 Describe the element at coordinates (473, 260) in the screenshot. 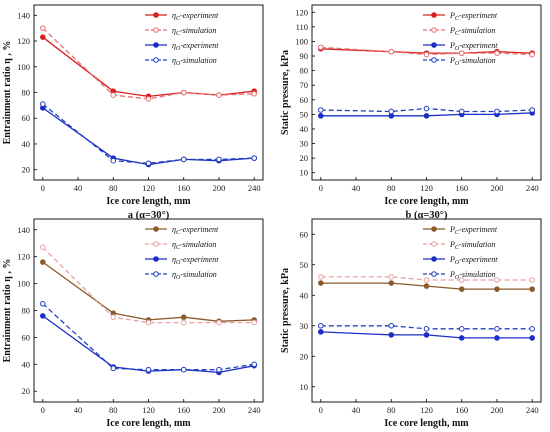

I see `legend-label-2: PO-experiment` at that location.